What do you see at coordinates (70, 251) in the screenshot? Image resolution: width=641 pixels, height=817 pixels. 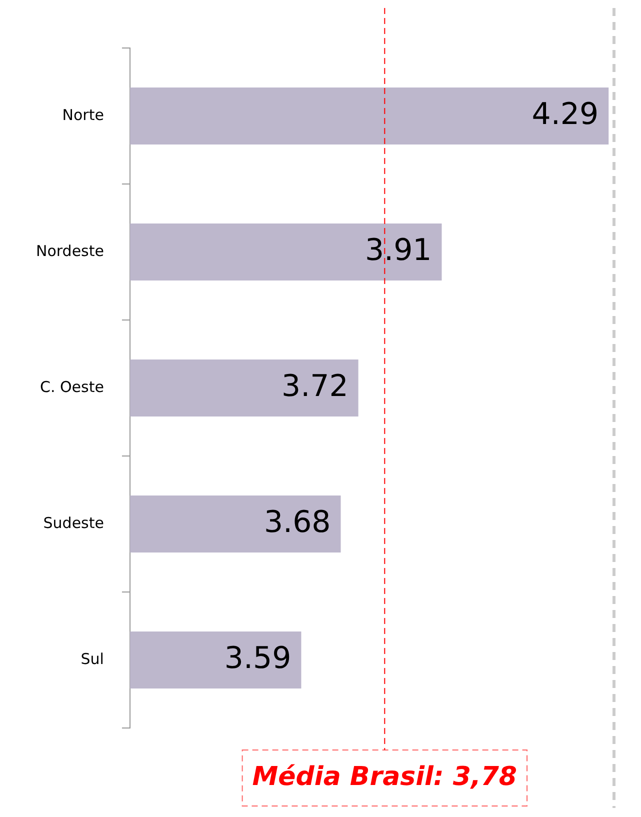 I see `y-tick-label: Nordeste` at bounding box center [70, 251].